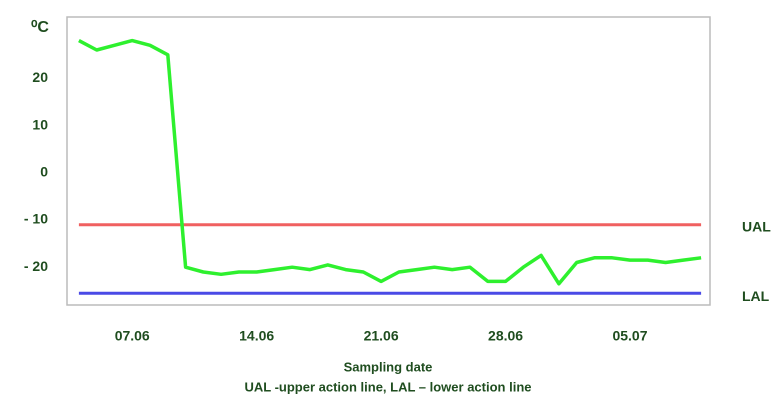 The width and height of the screenshot is (771, 401). What do you see at coordinates (756, 296) in the screenshot?
I see `line-label: LAL` at bounding box center [756, 296].